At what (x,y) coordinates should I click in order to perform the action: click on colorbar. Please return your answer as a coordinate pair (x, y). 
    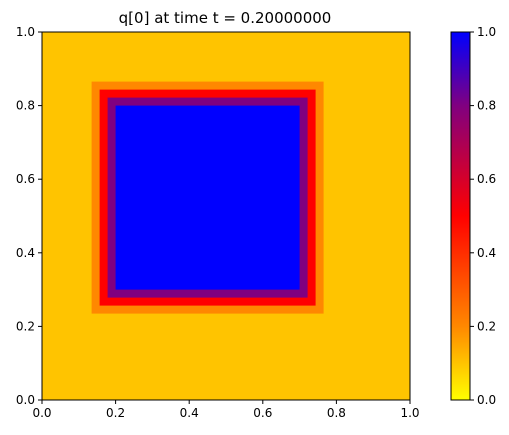
    Looking at the image, I should click on (460, 216).